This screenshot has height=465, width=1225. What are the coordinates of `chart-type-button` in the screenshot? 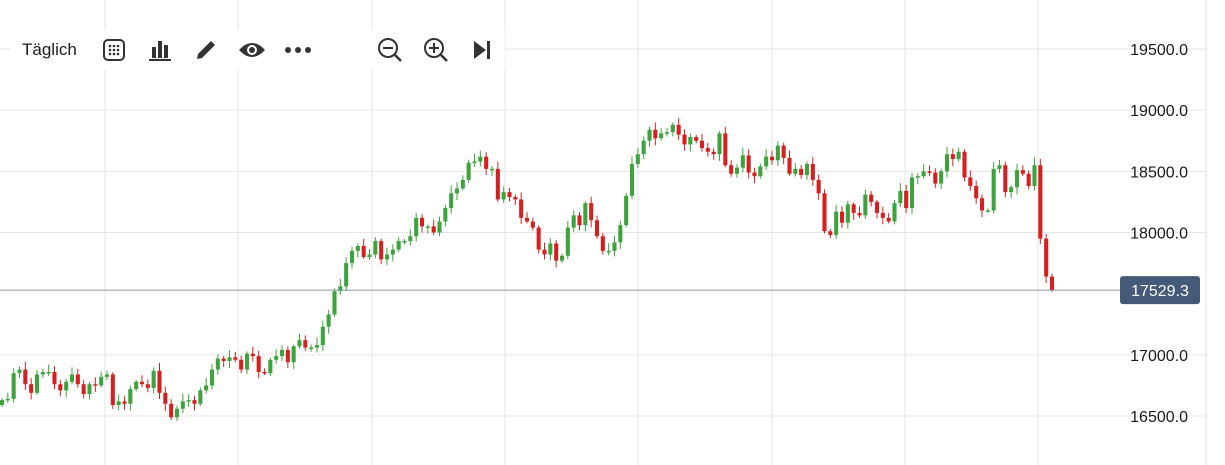 It's located at (160, 50).